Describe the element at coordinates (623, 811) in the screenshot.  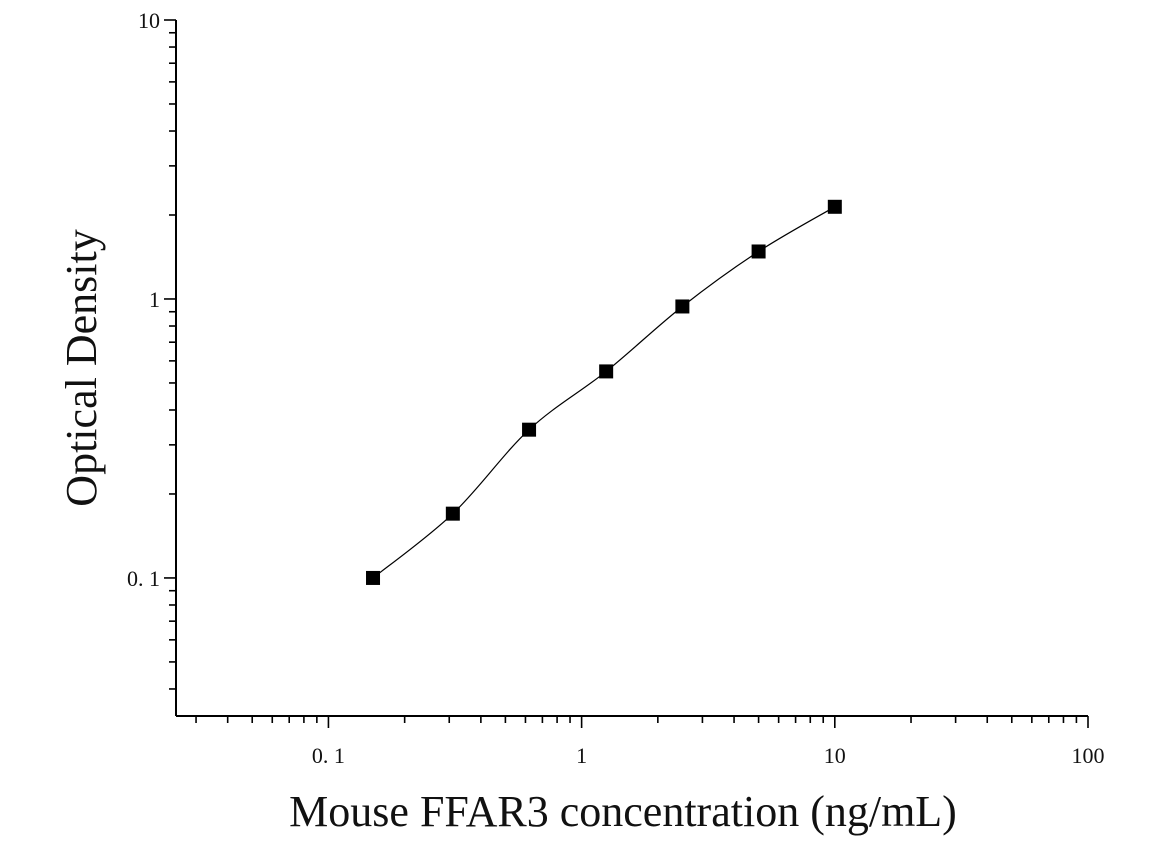
I see `x-axis-title: Mouse FFAR3 concentration (ng/mL)` at that location.